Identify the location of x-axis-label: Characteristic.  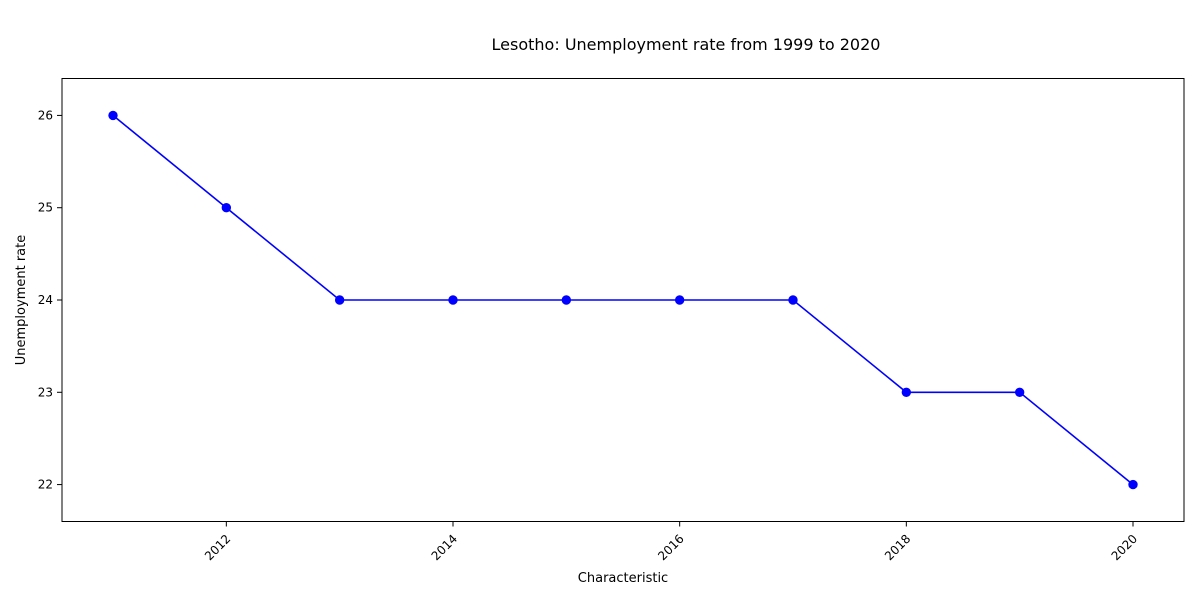
(623, 578).